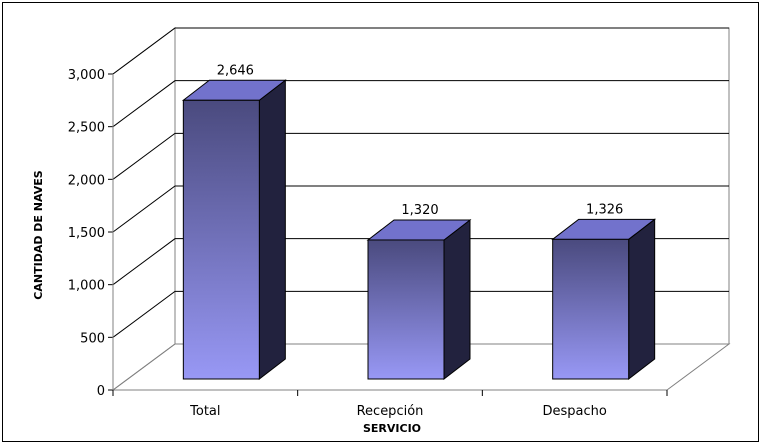 The image size is (763, 446). I want to click on data-label: 1,320, so click(419, 210).